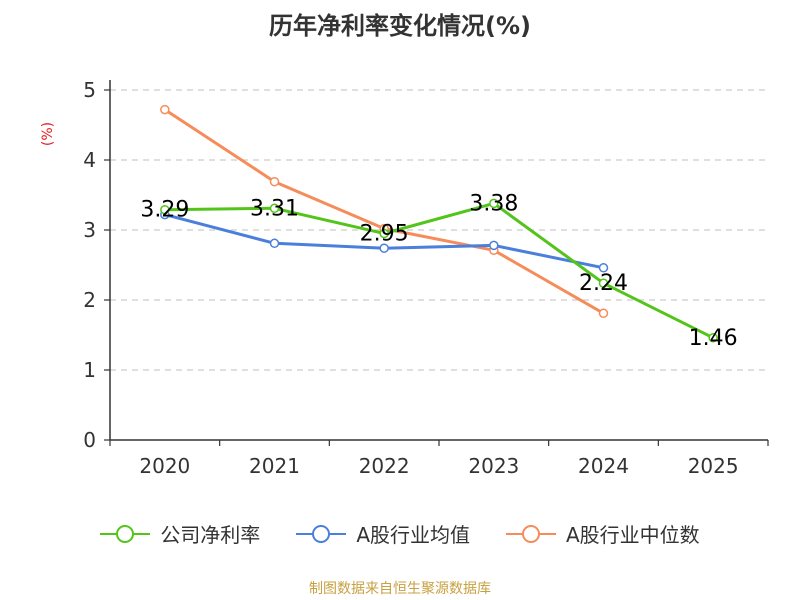  I want to click on y-tick-label: 0, so click(89, 440).